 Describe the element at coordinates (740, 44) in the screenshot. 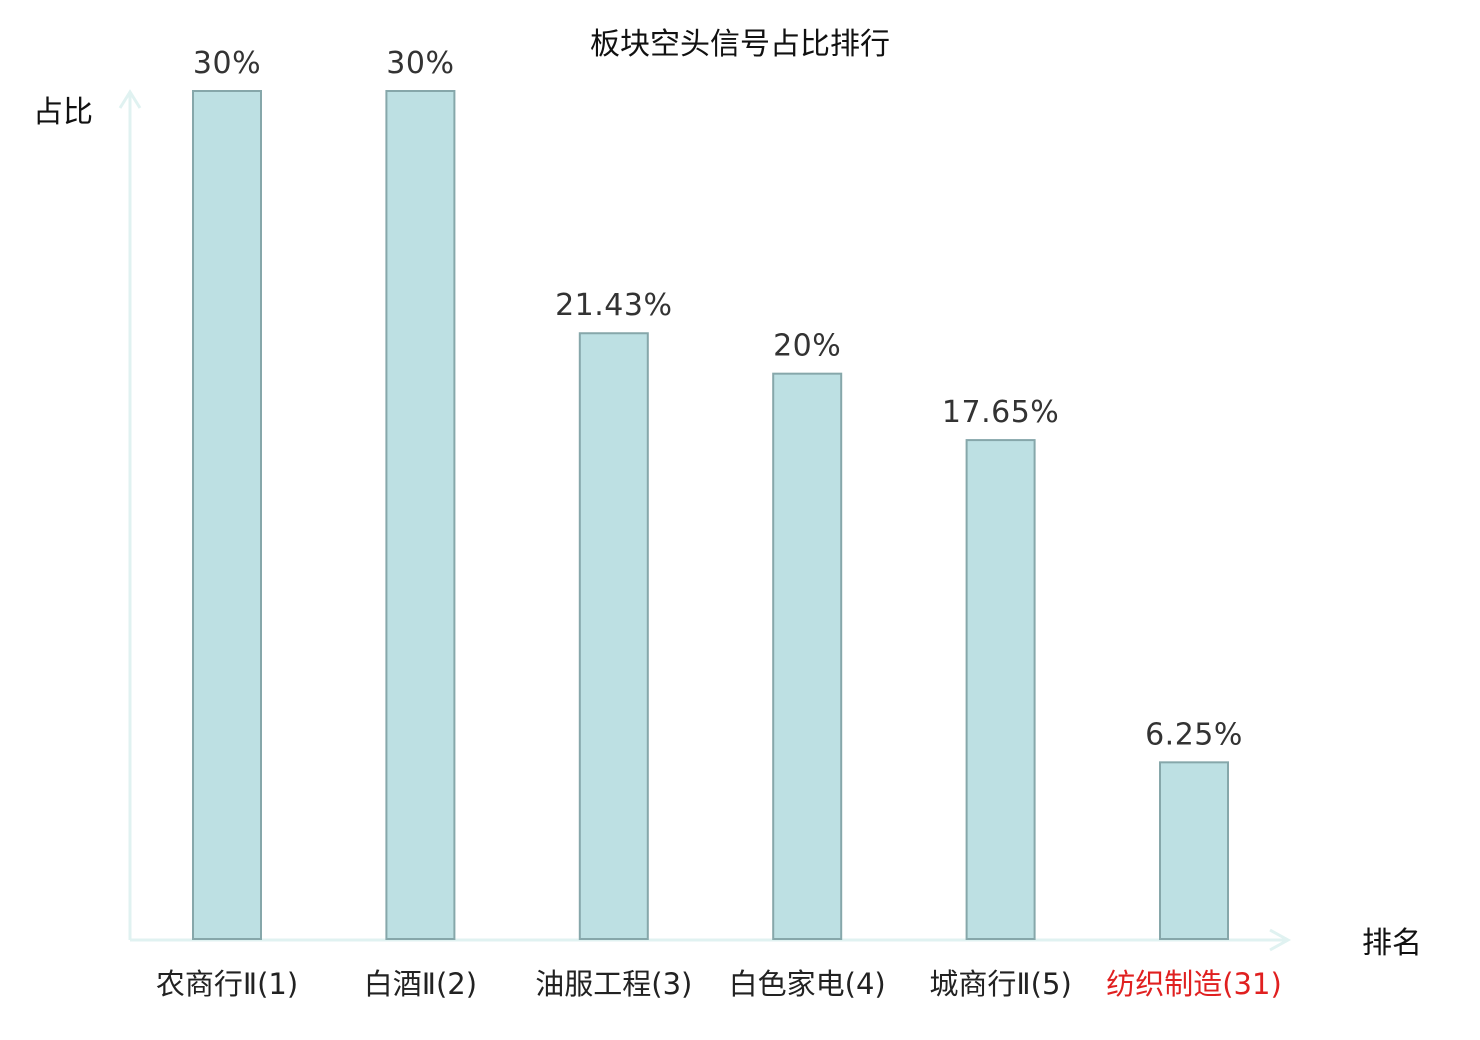

I see `chart-title: 板块空头信号占比排行` at that location.